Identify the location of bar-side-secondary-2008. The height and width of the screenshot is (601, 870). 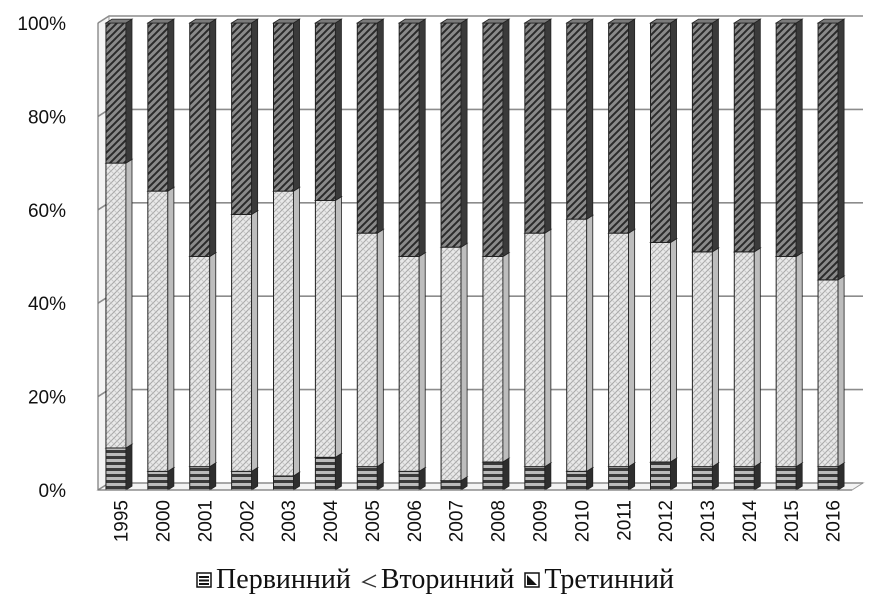
(506, 357).